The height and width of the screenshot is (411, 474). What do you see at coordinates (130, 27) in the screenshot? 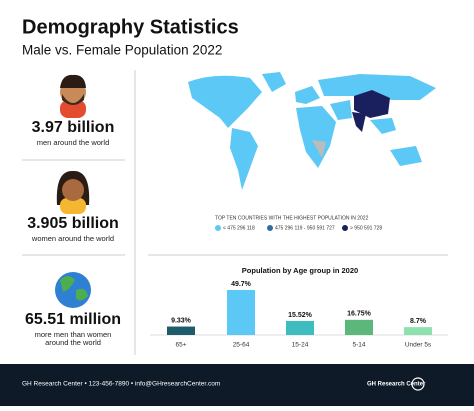
I see `title: Demography Statistics` at bounding box center [130, 27].